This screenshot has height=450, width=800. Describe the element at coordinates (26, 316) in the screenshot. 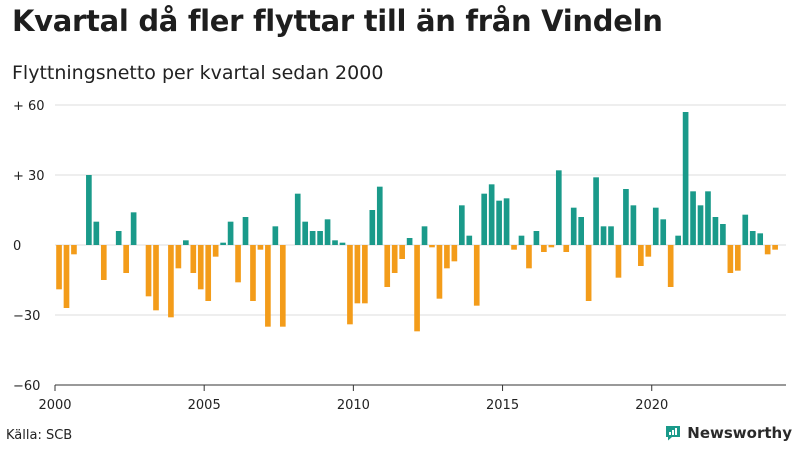

I see `y-tick-label: −30` at that location.